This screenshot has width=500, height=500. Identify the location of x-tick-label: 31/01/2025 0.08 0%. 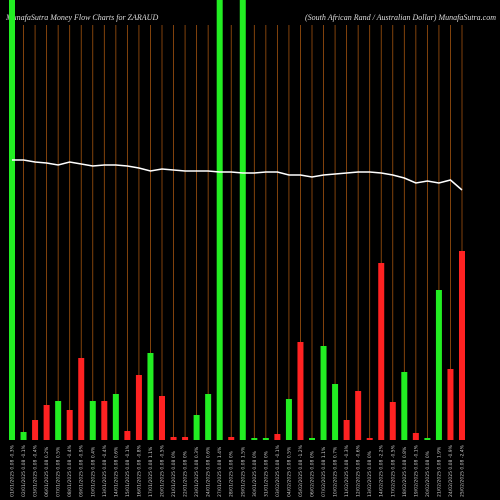
(266, 473).